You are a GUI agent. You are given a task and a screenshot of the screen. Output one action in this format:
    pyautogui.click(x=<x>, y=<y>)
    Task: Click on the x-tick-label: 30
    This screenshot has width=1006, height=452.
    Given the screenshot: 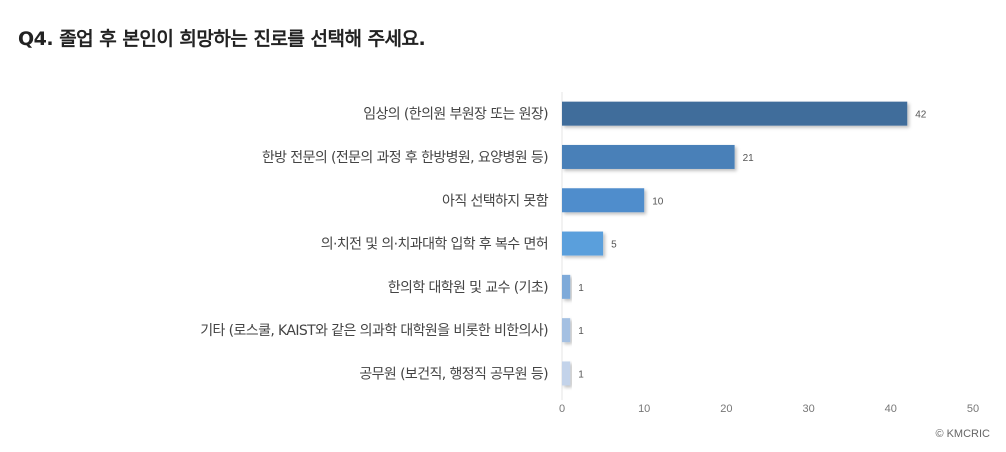 What is the action you would take?
    pyautogui.click(x=808, y=409)
    